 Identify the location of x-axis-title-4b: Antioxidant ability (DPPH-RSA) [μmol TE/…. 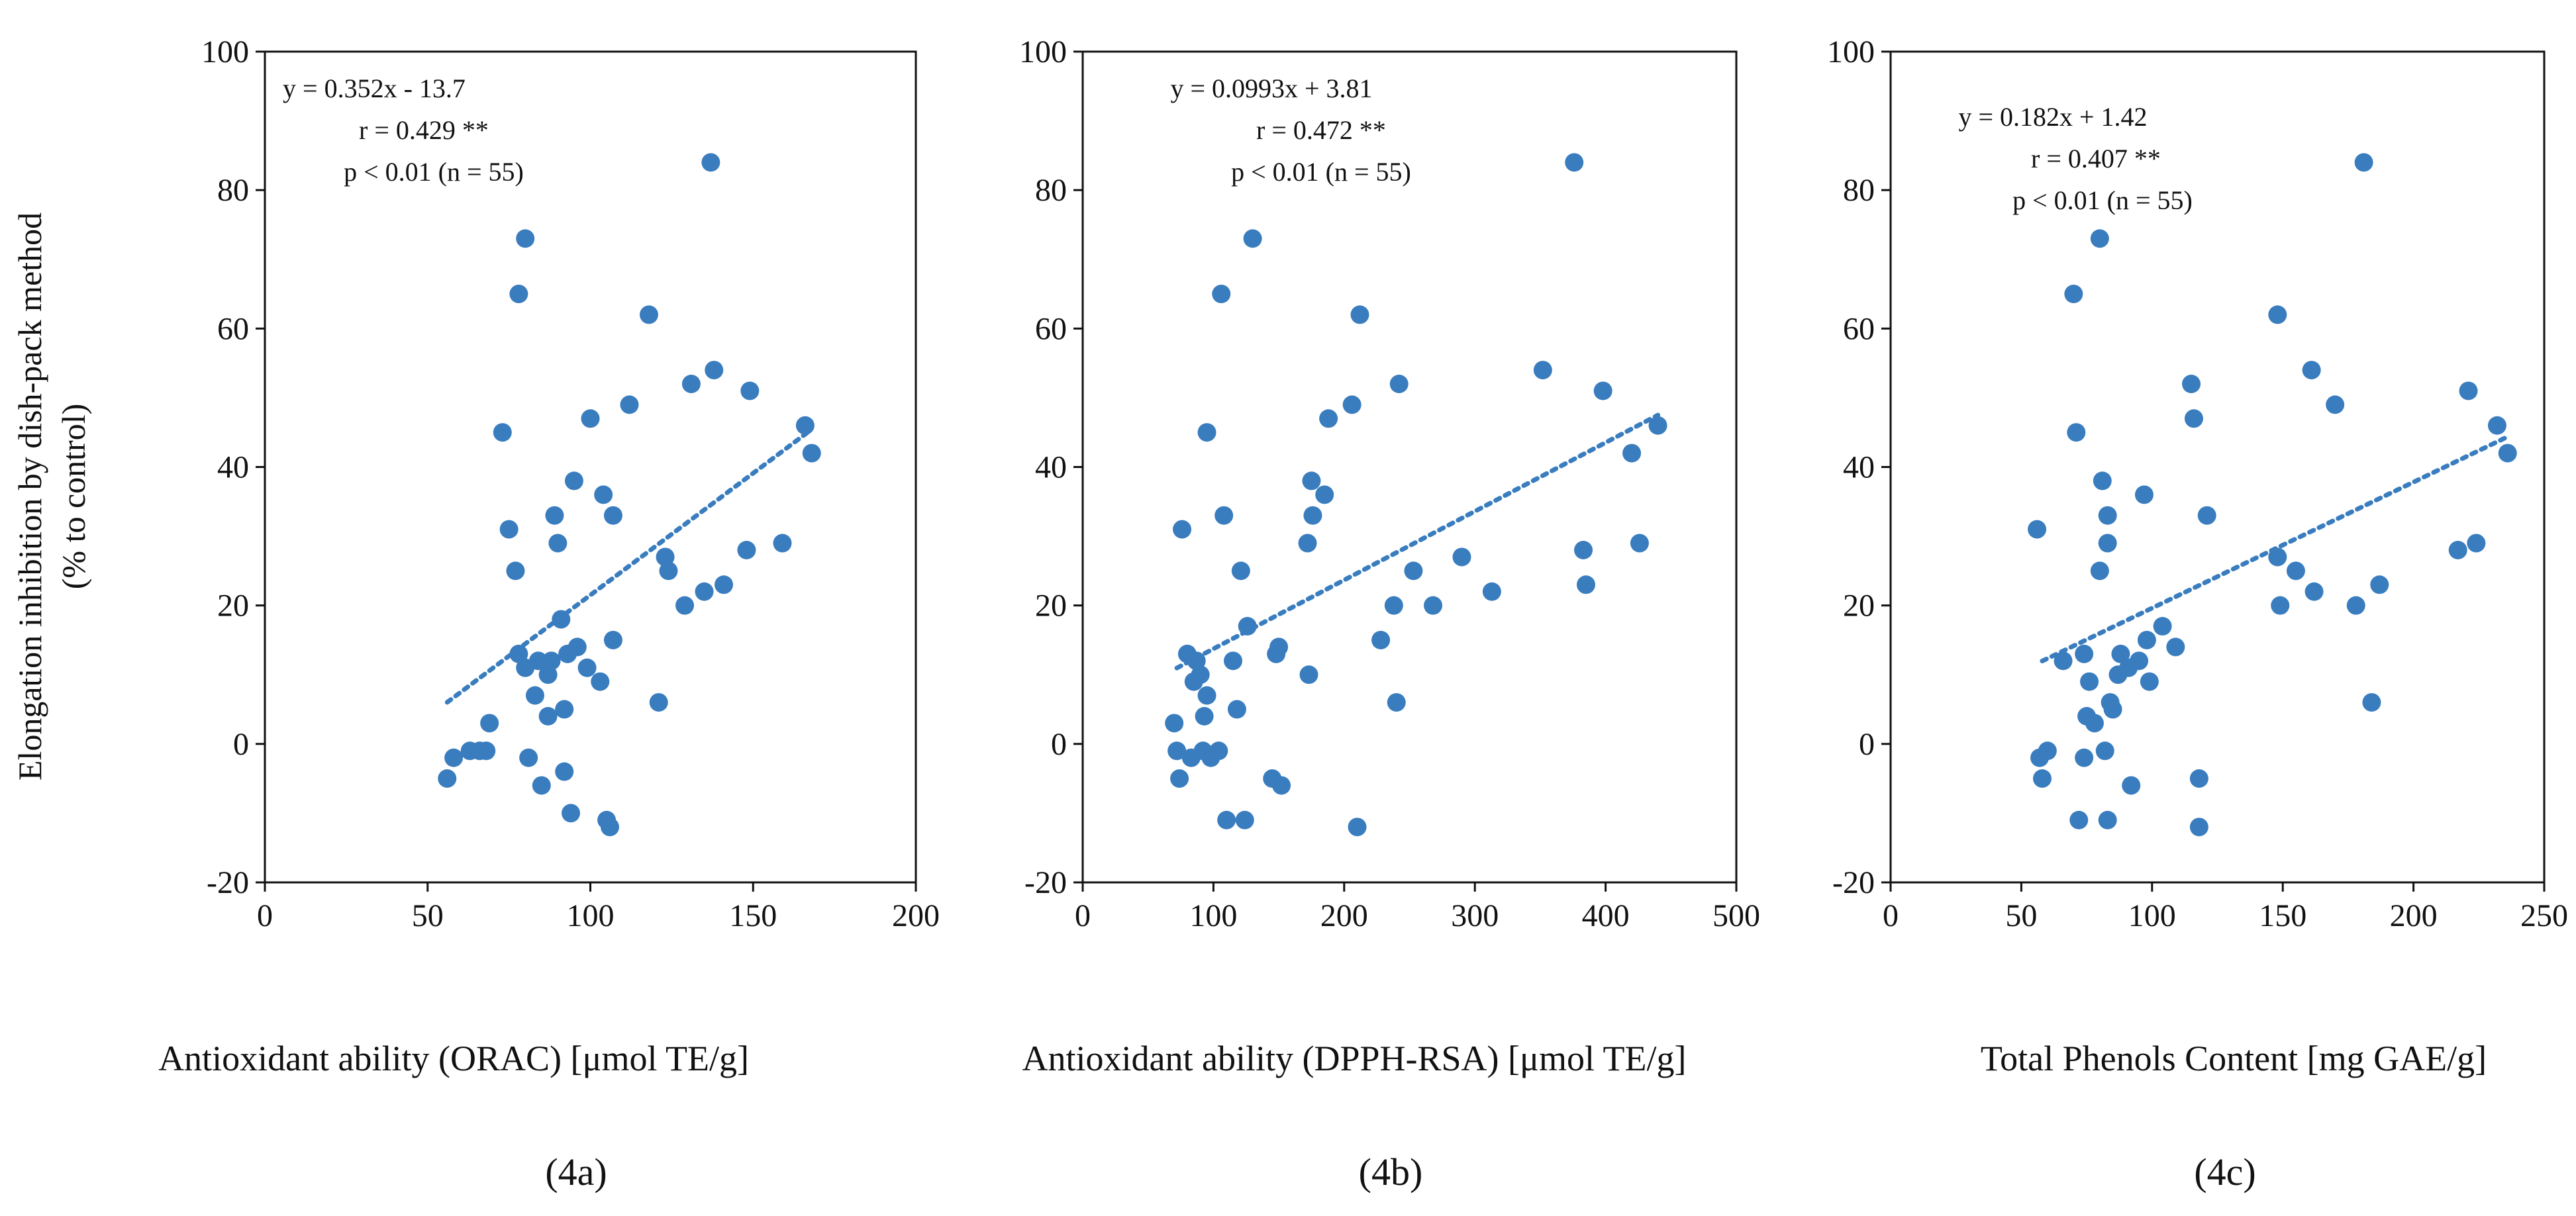
(1354, 1059).